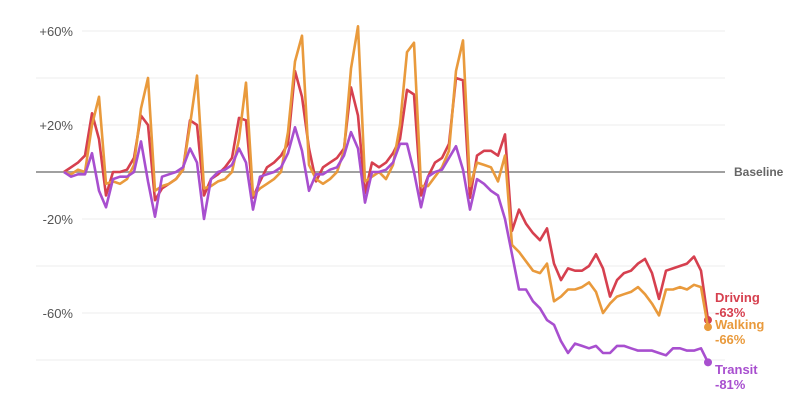 The image size is (812, 406). I want to click on series-end-dot-walking, so click(708, 327).